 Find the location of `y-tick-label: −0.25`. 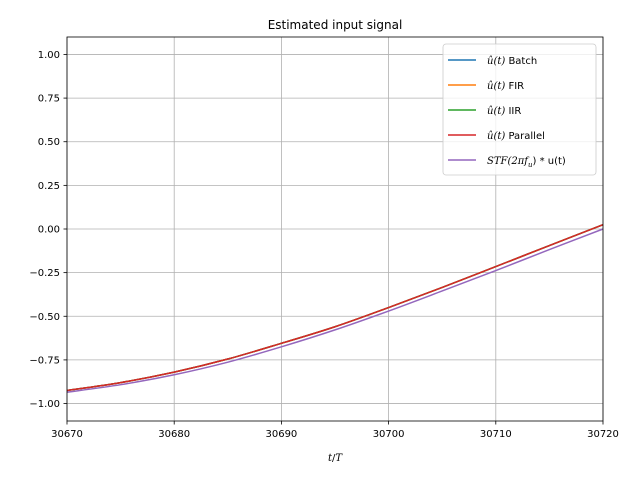

y-tick-label: −0.25 is located at coordinates (44, 273).